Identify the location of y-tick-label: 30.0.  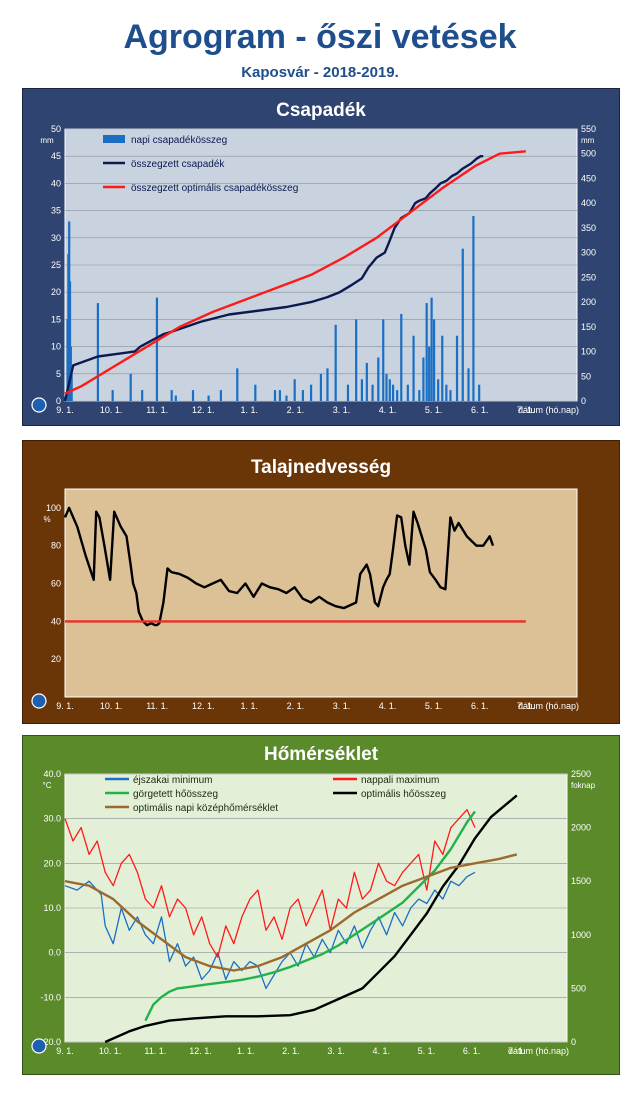
(52, 819).